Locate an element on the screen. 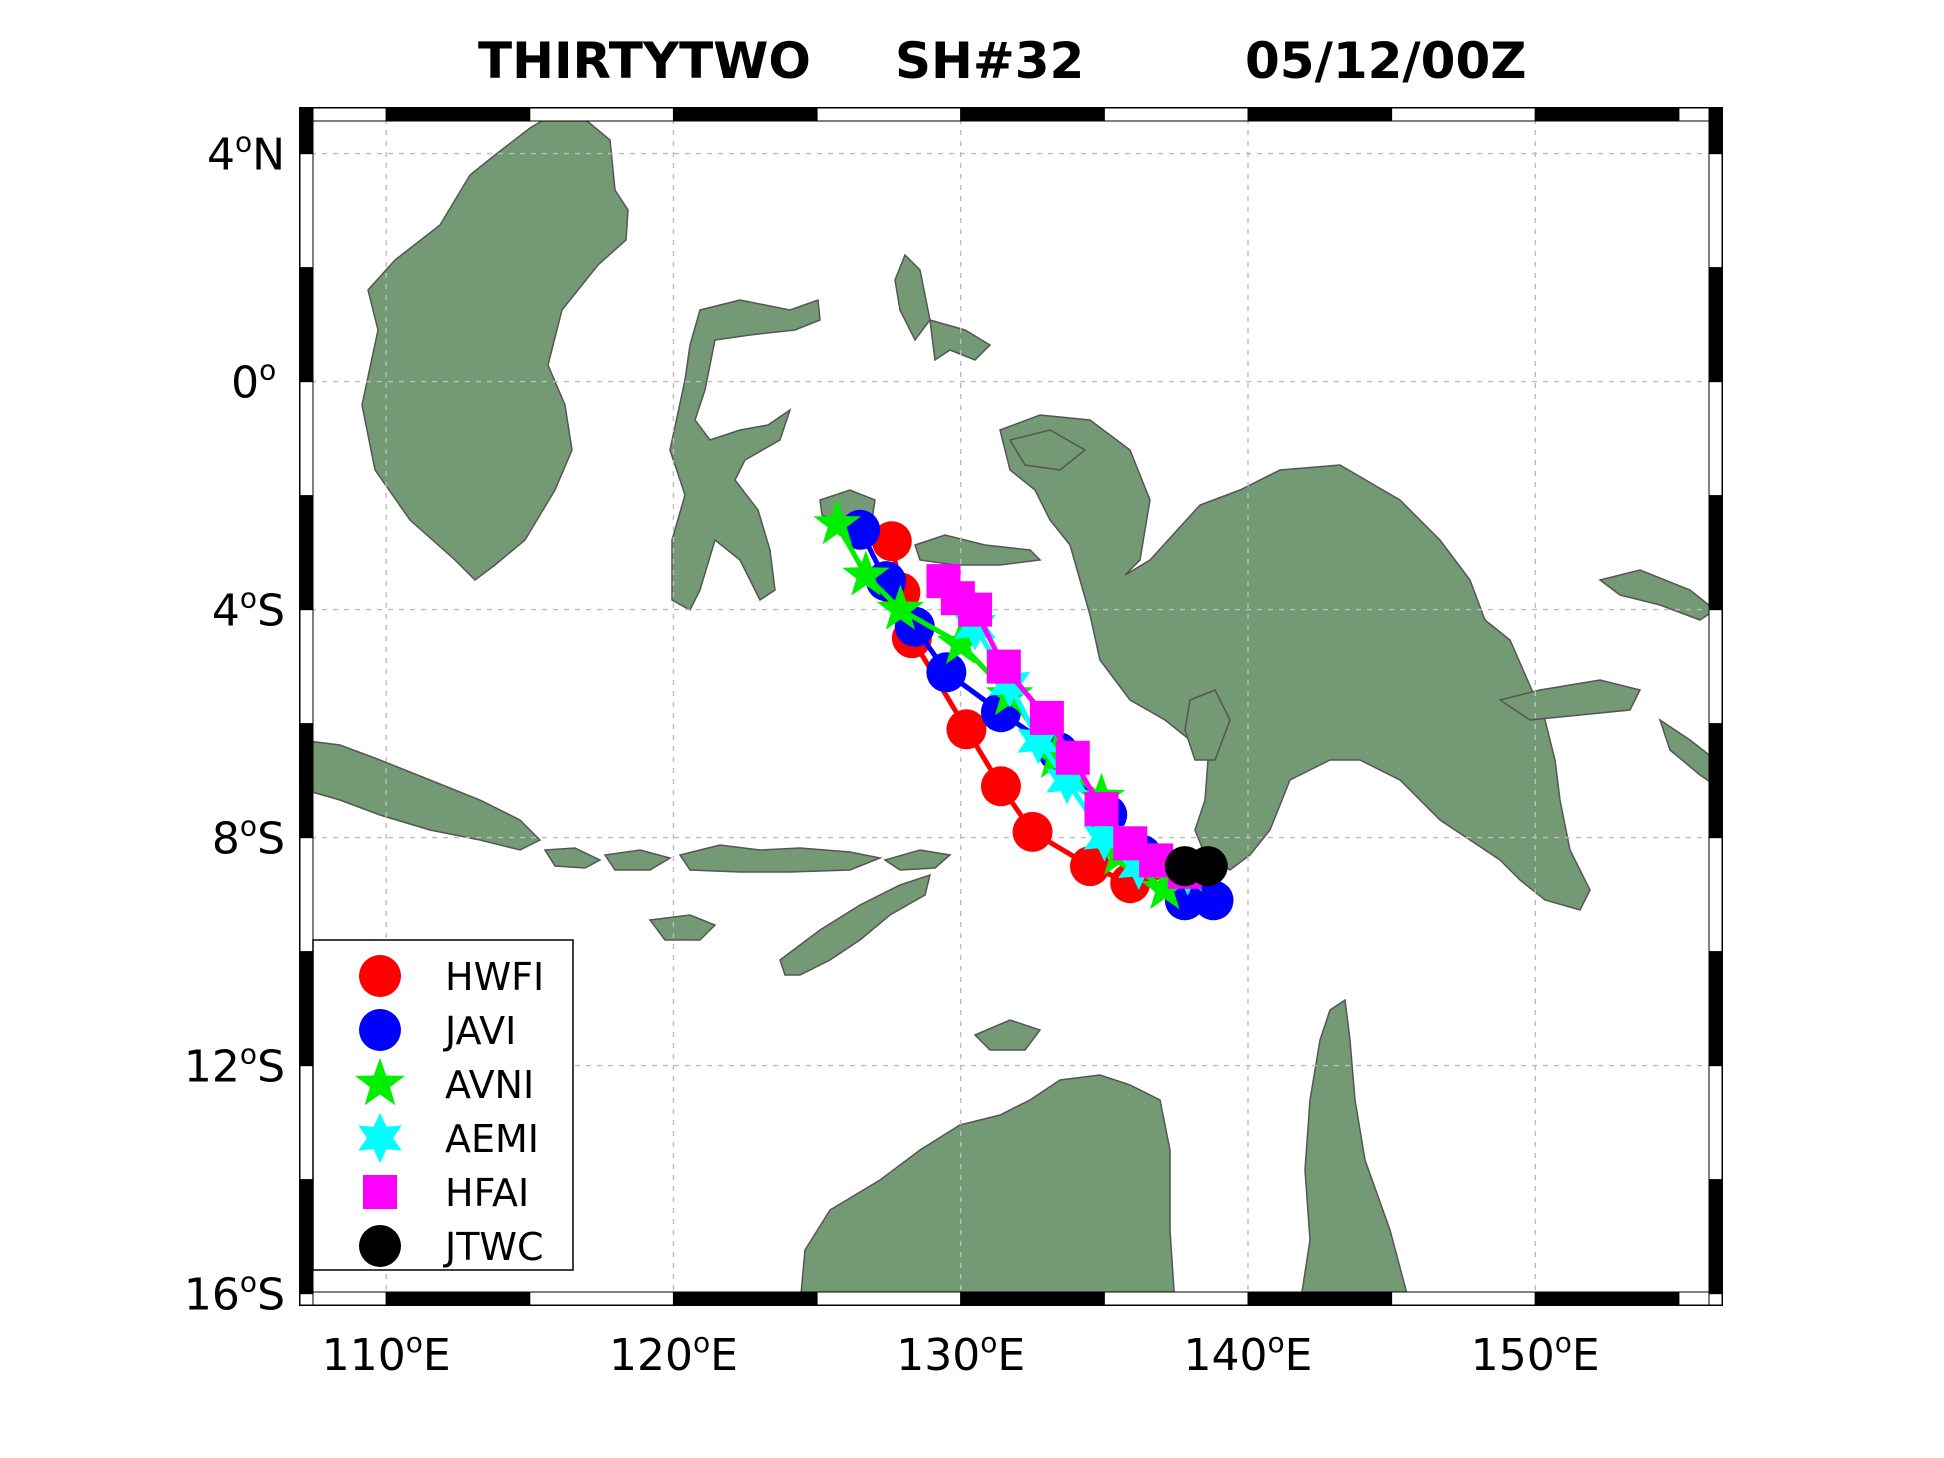  y-tick-label: 16oS is located at coordinates (234, 1293).